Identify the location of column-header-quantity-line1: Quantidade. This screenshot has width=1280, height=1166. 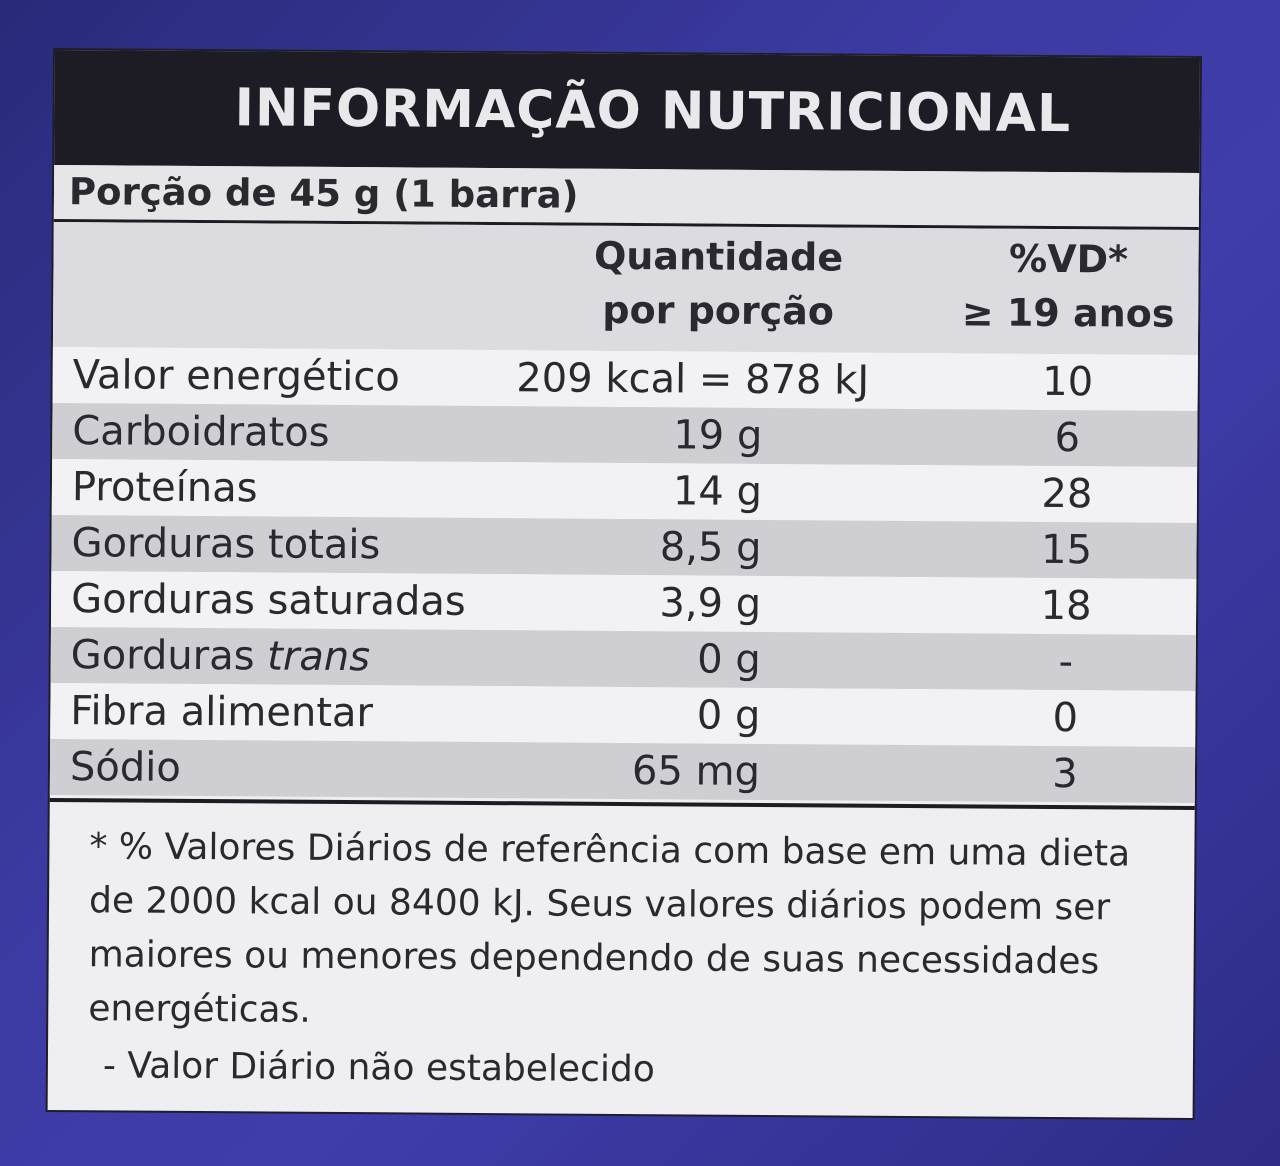
(718, 256).